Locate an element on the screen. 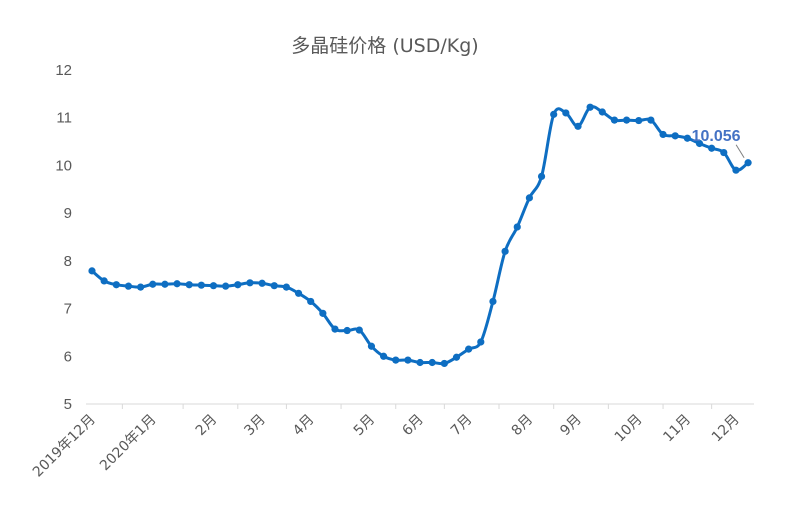  callout-group: 10.056 is located at coordinates (718, 143).